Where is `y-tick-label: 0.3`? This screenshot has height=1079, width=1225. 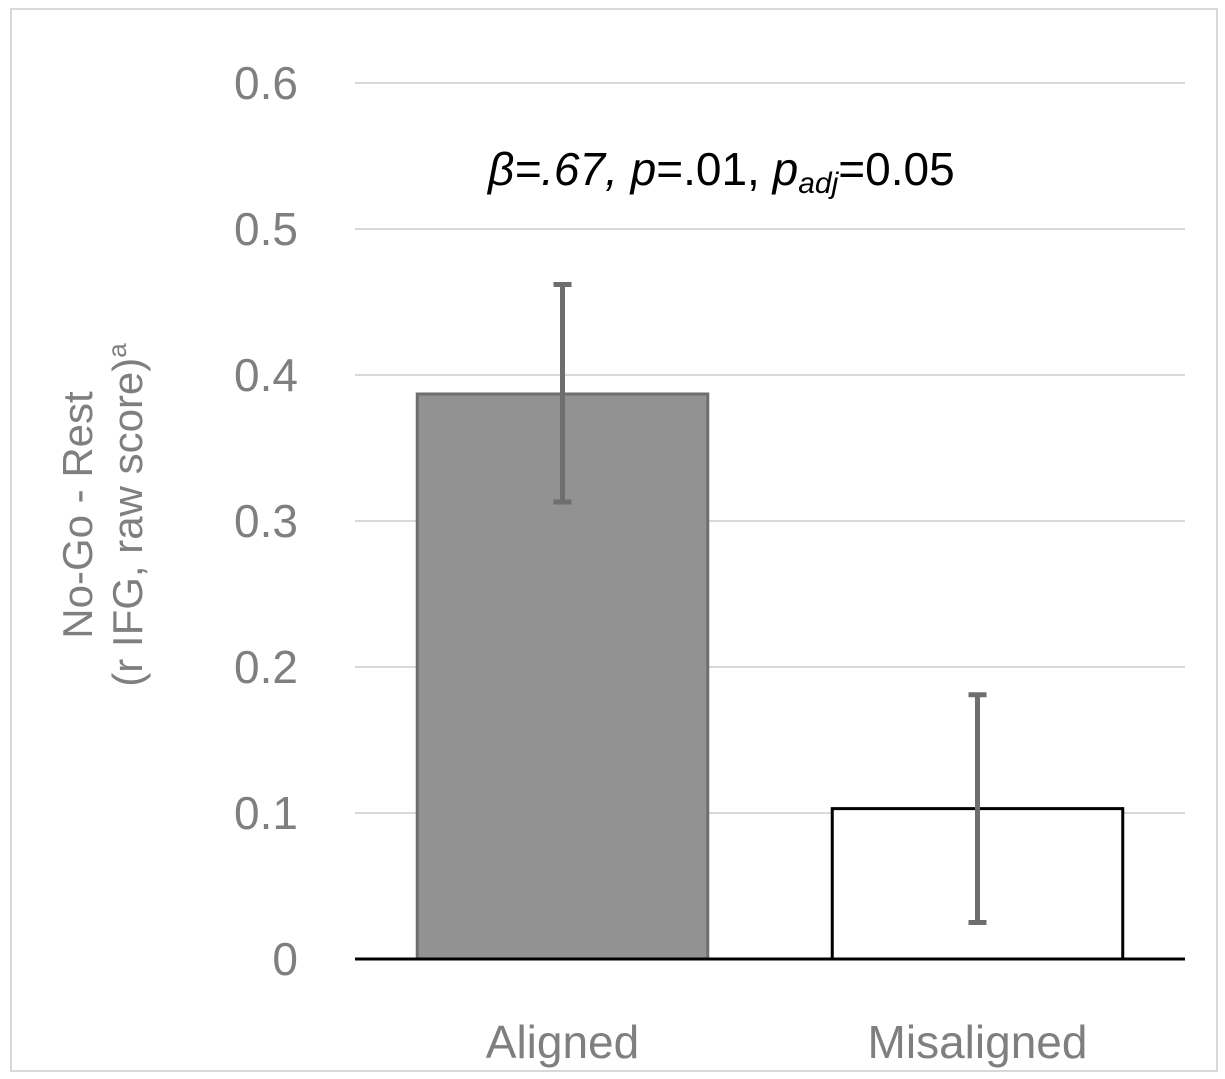
y-tick-label: 0.3 is located at coordinates (266, 521).